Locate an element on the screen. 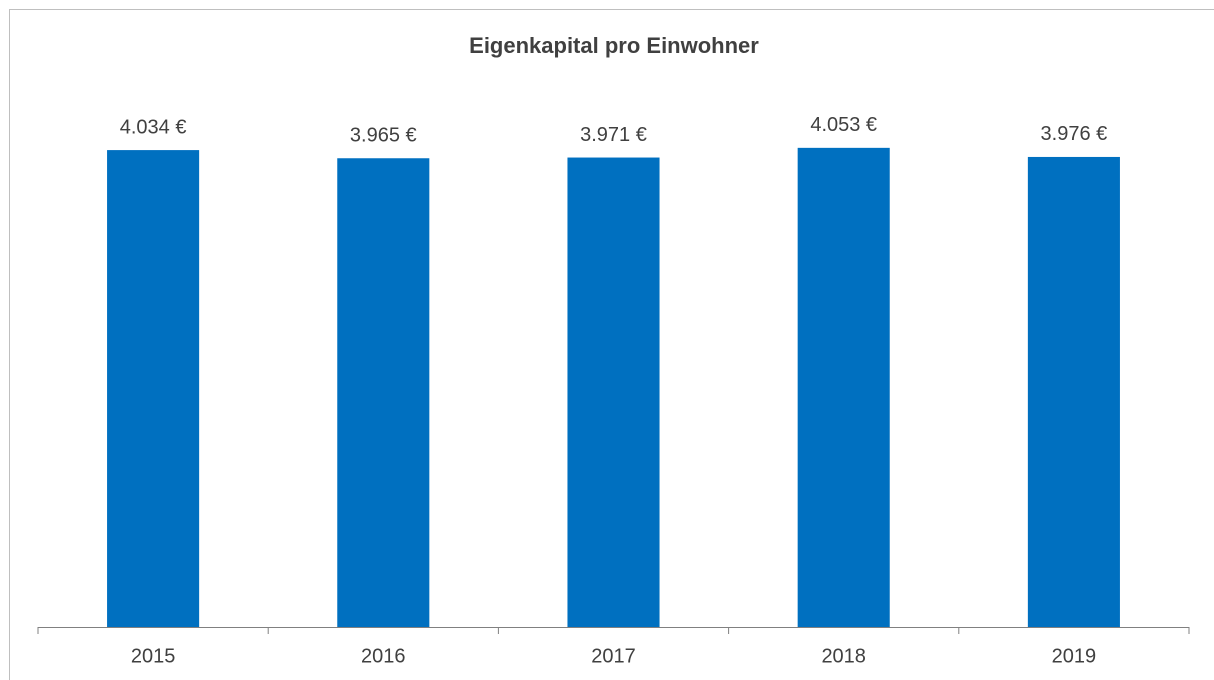  data-label: 3.971 € is located at coordinates (613, 135).